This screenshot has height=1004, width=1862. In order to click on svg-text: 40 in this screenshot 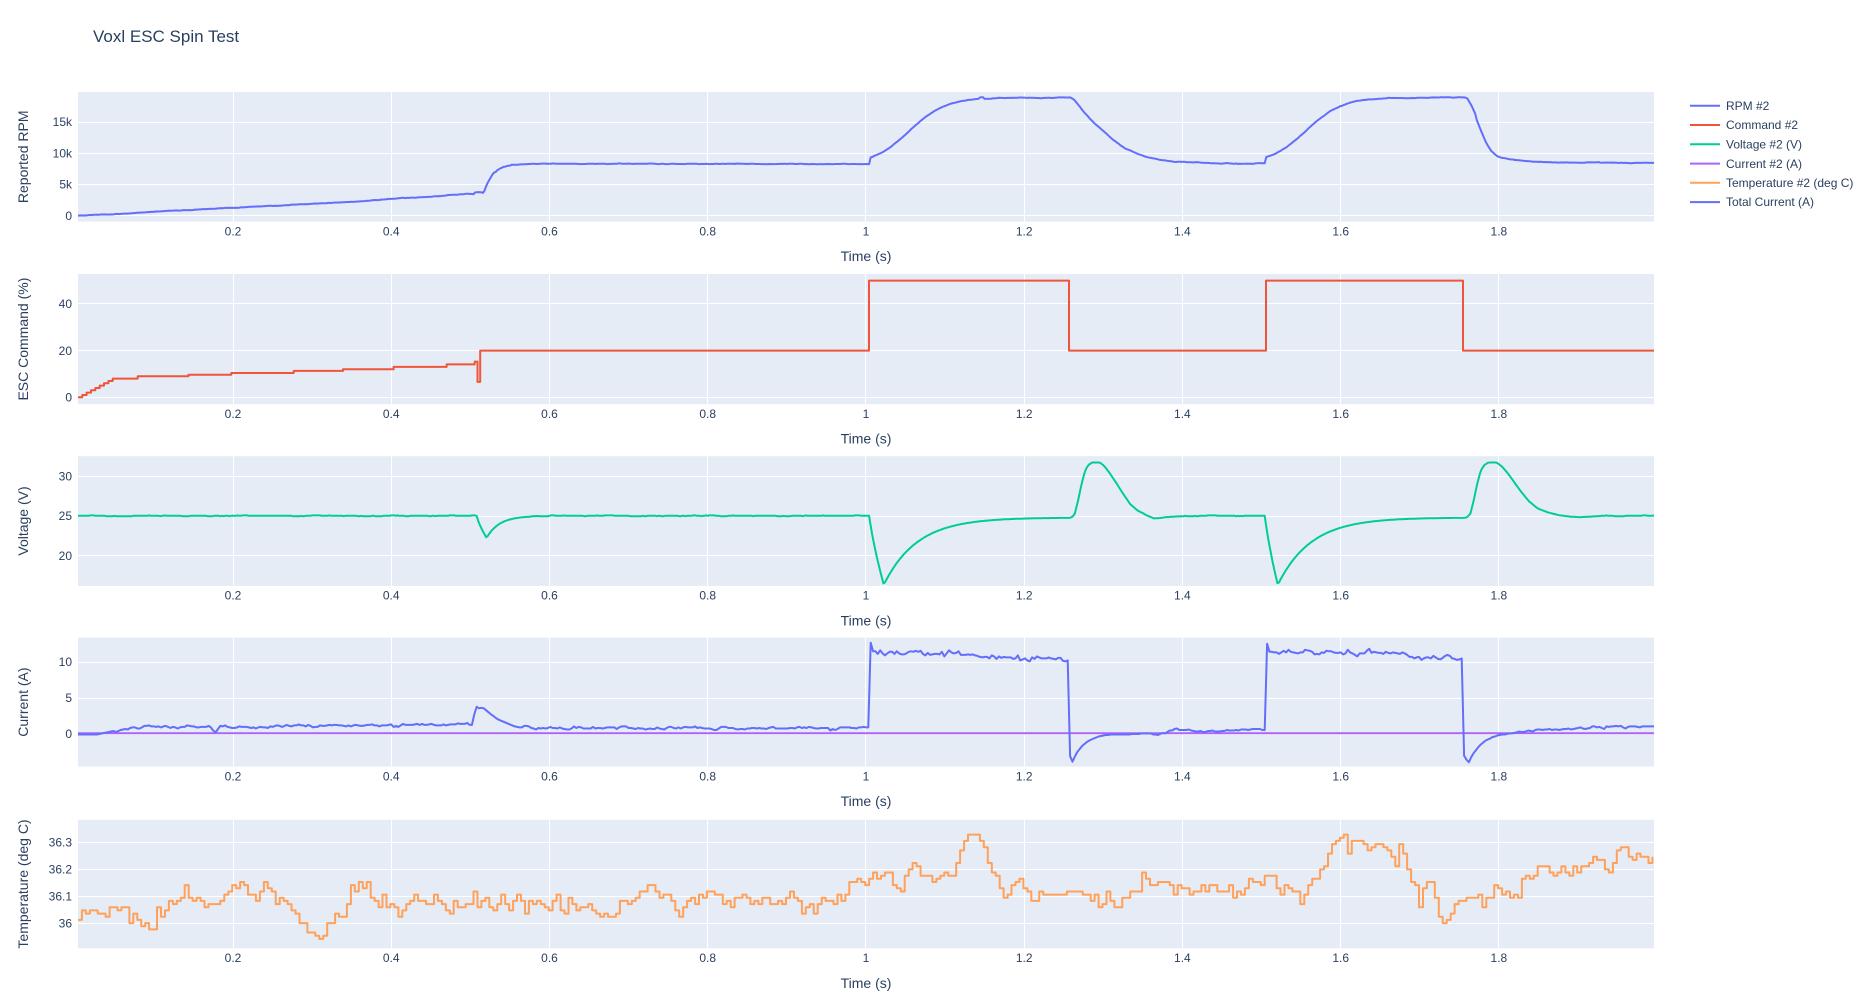, I will do `click(66, 304)`.